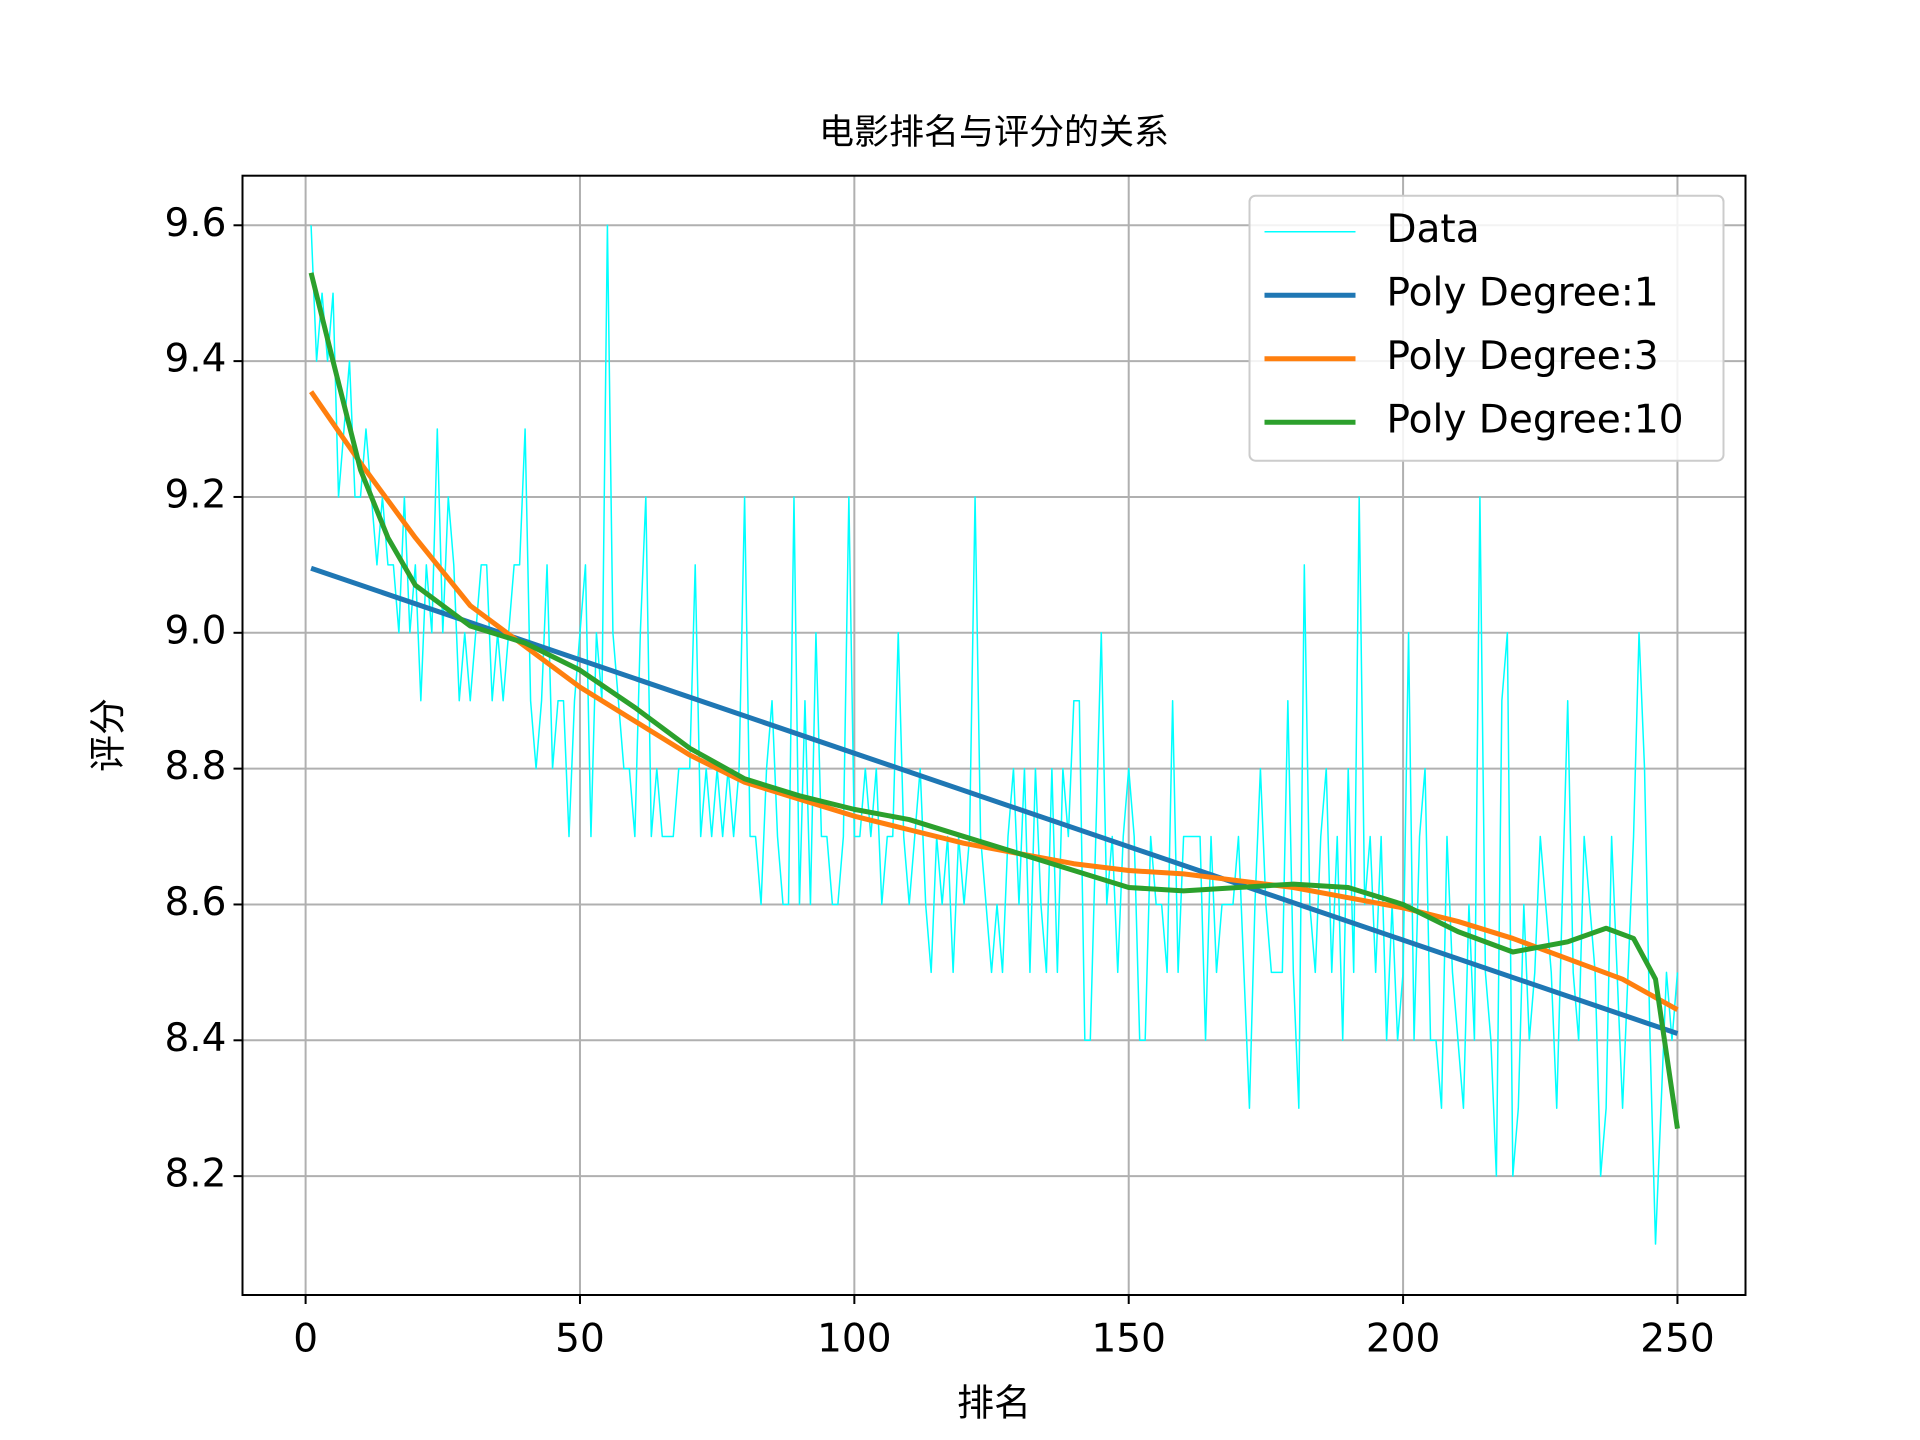 The image size is (1920, 1440). I want to click on chart-title: 电影排名与评分的关系, so click(994, 133).